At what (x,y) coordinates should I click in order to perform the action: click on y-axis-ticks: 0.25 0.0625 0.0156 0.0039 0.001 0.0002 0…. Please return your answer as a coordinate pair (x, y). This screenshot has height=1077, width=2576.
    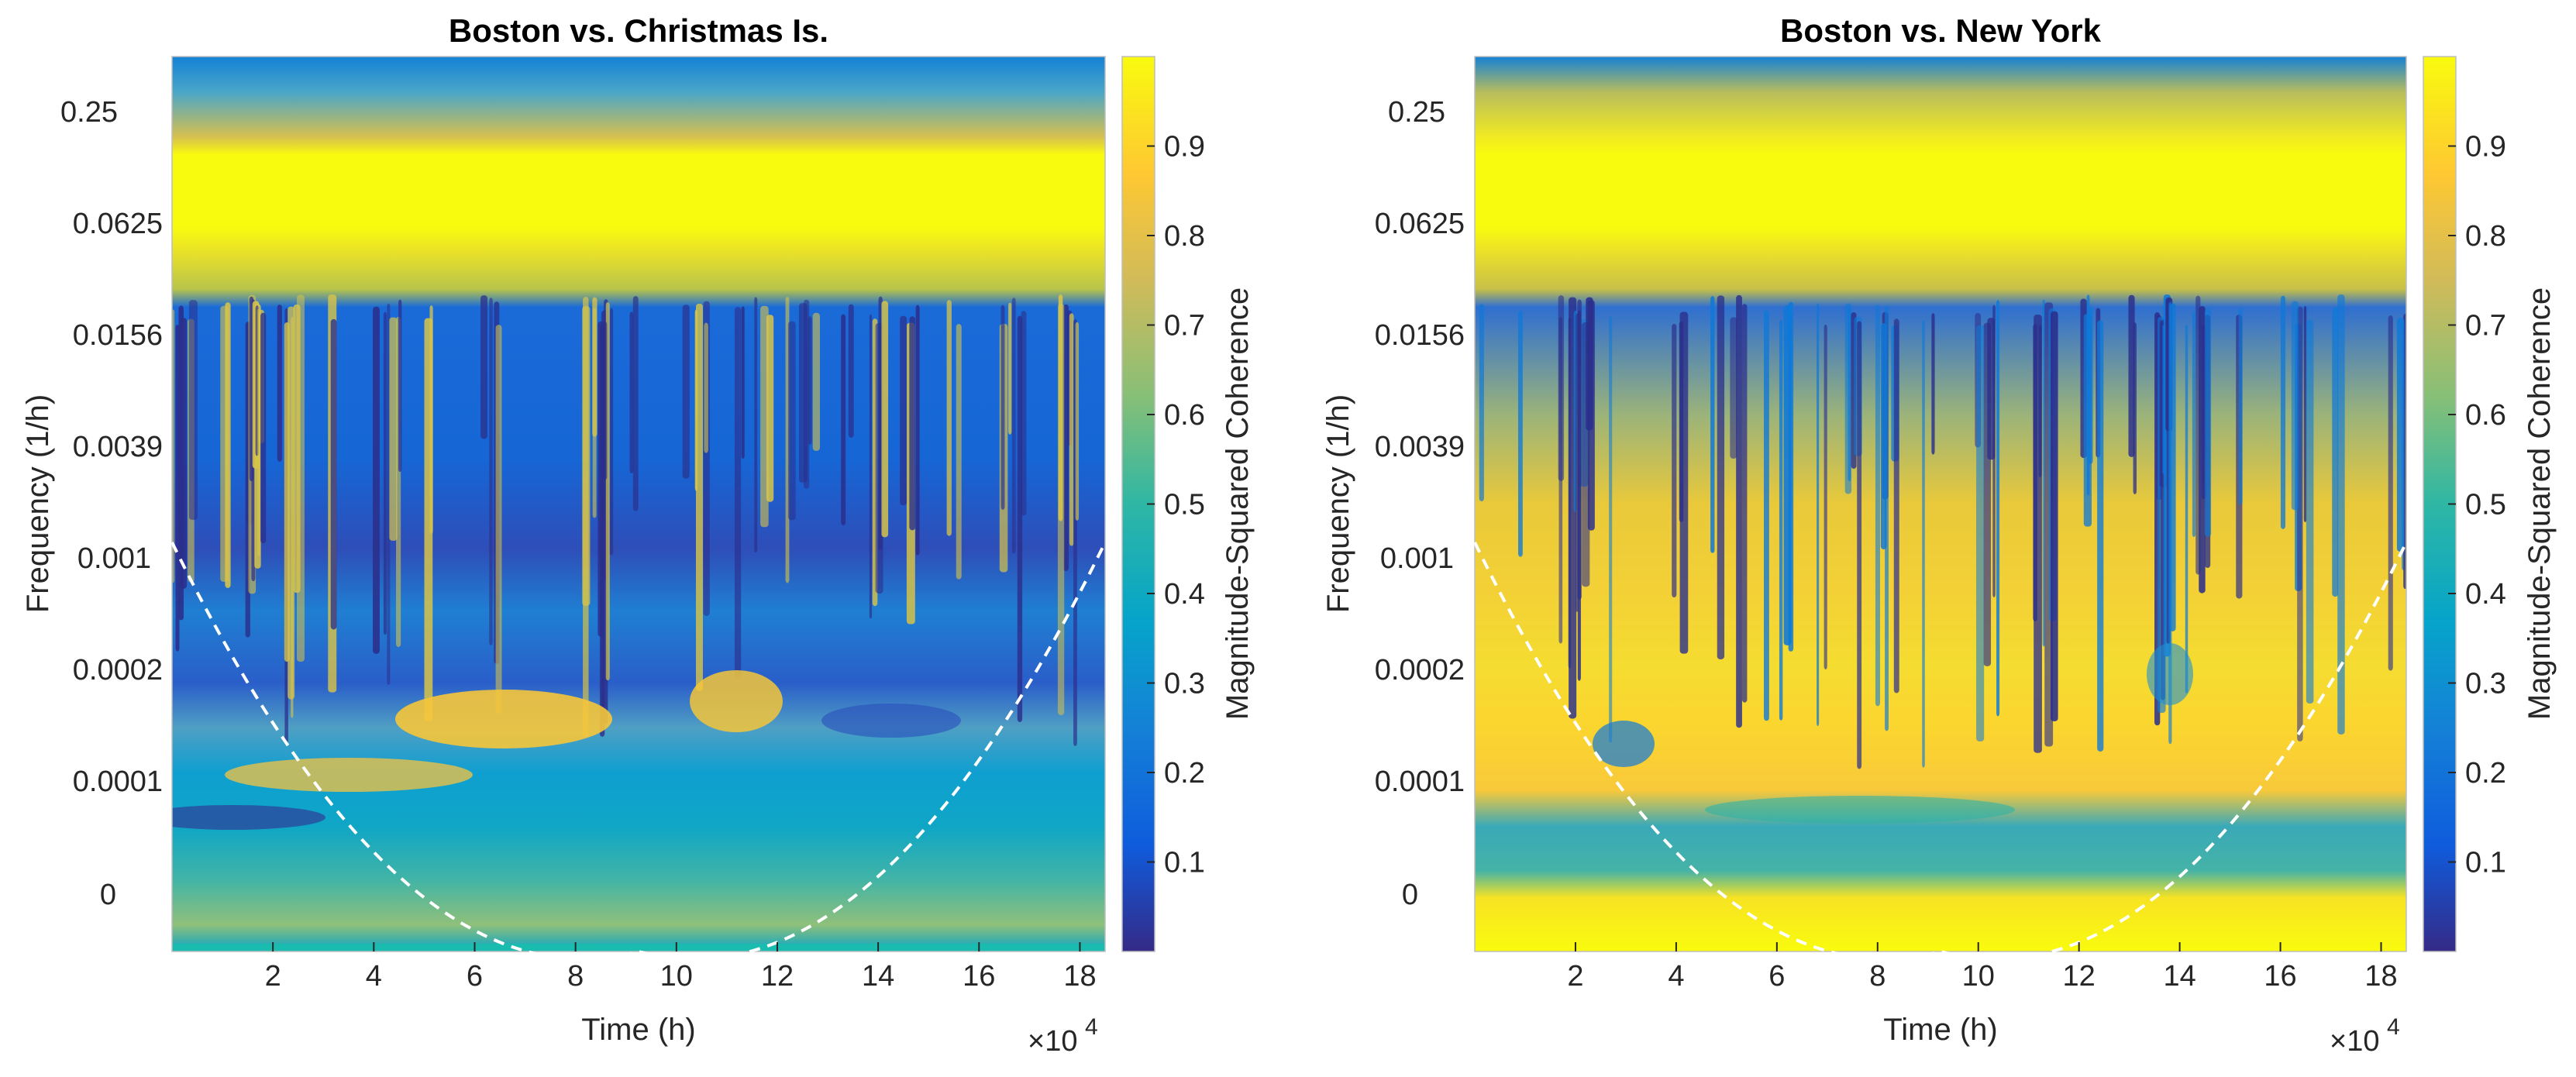
    Looking at the image, I should click on (1420, 503).